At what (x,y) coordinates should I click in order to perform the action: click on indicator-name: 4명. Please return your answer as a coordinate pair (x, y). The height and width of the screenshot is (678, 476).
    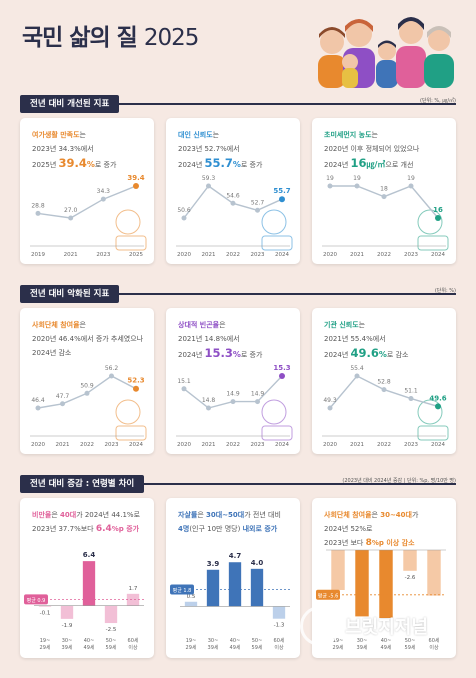
    Looking at the image, I should click on (184, 529).